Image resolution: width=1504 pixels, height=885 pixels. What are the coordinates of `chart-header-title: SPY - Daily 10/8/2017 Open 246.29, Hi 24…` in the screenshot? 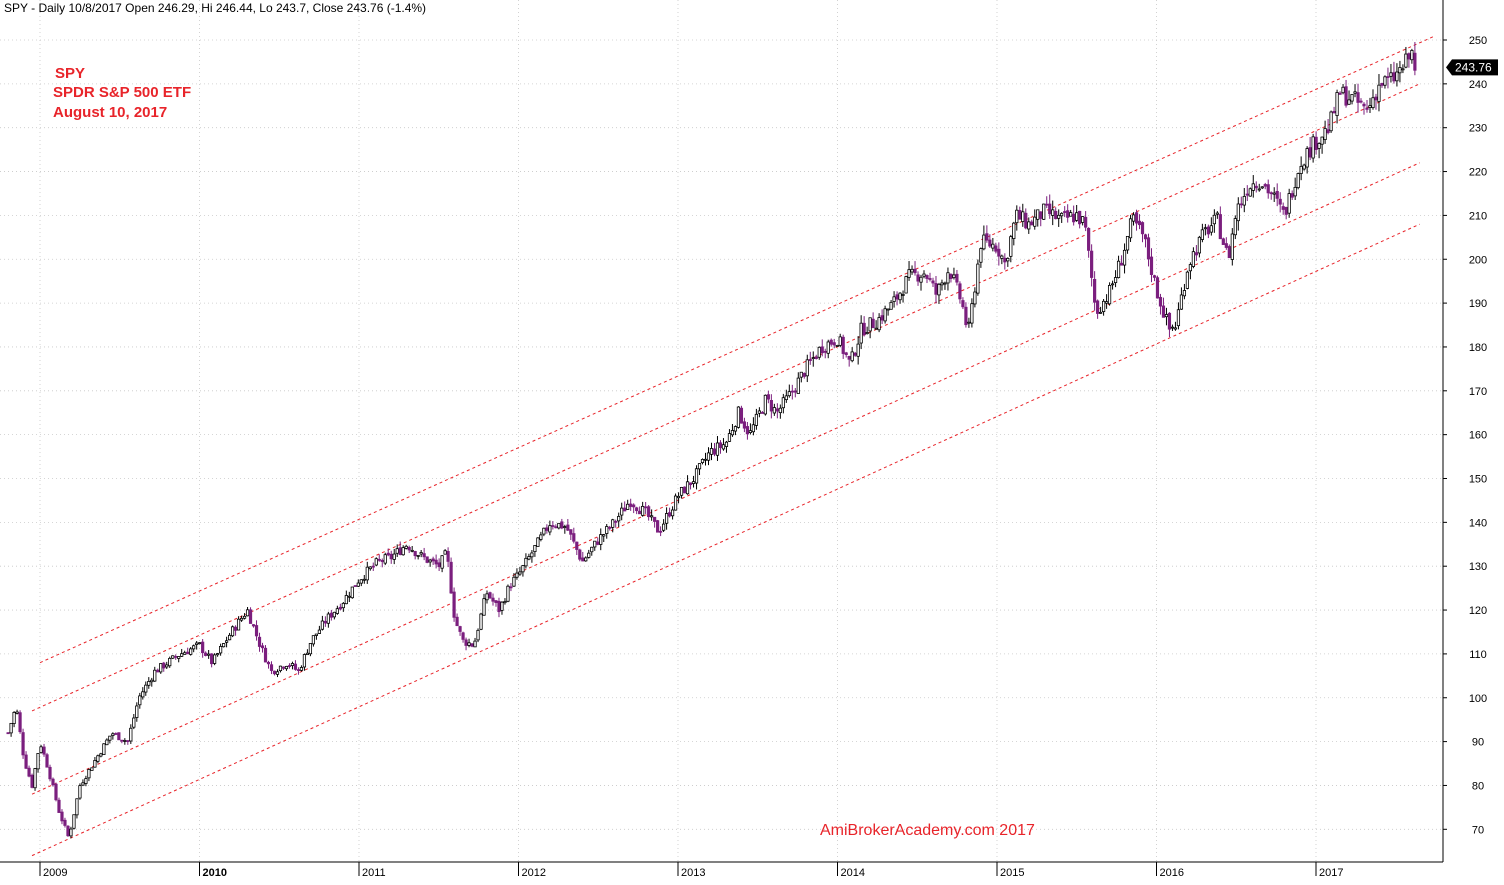 It's located at (215, 8).